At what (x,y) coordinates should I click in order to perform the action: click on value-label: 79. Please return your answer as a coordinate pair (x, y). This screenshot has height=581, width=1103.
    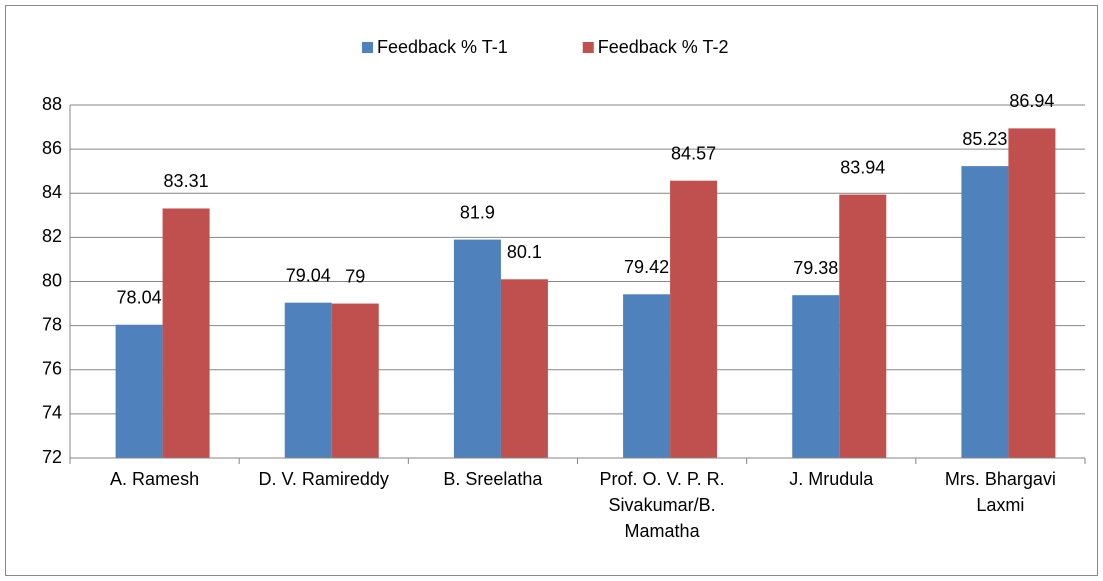
    Looking at the image, I should click on (355, 276).